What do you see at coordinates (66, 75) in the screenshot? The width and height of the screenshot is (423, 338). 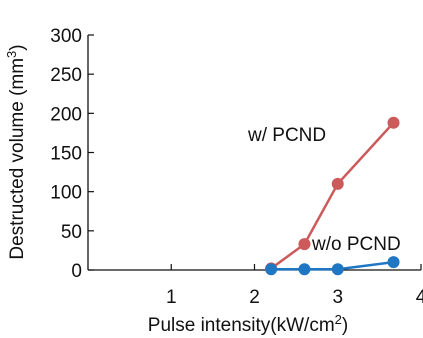 I see `y-tick-label: 250` at bounding box center [66, 75].